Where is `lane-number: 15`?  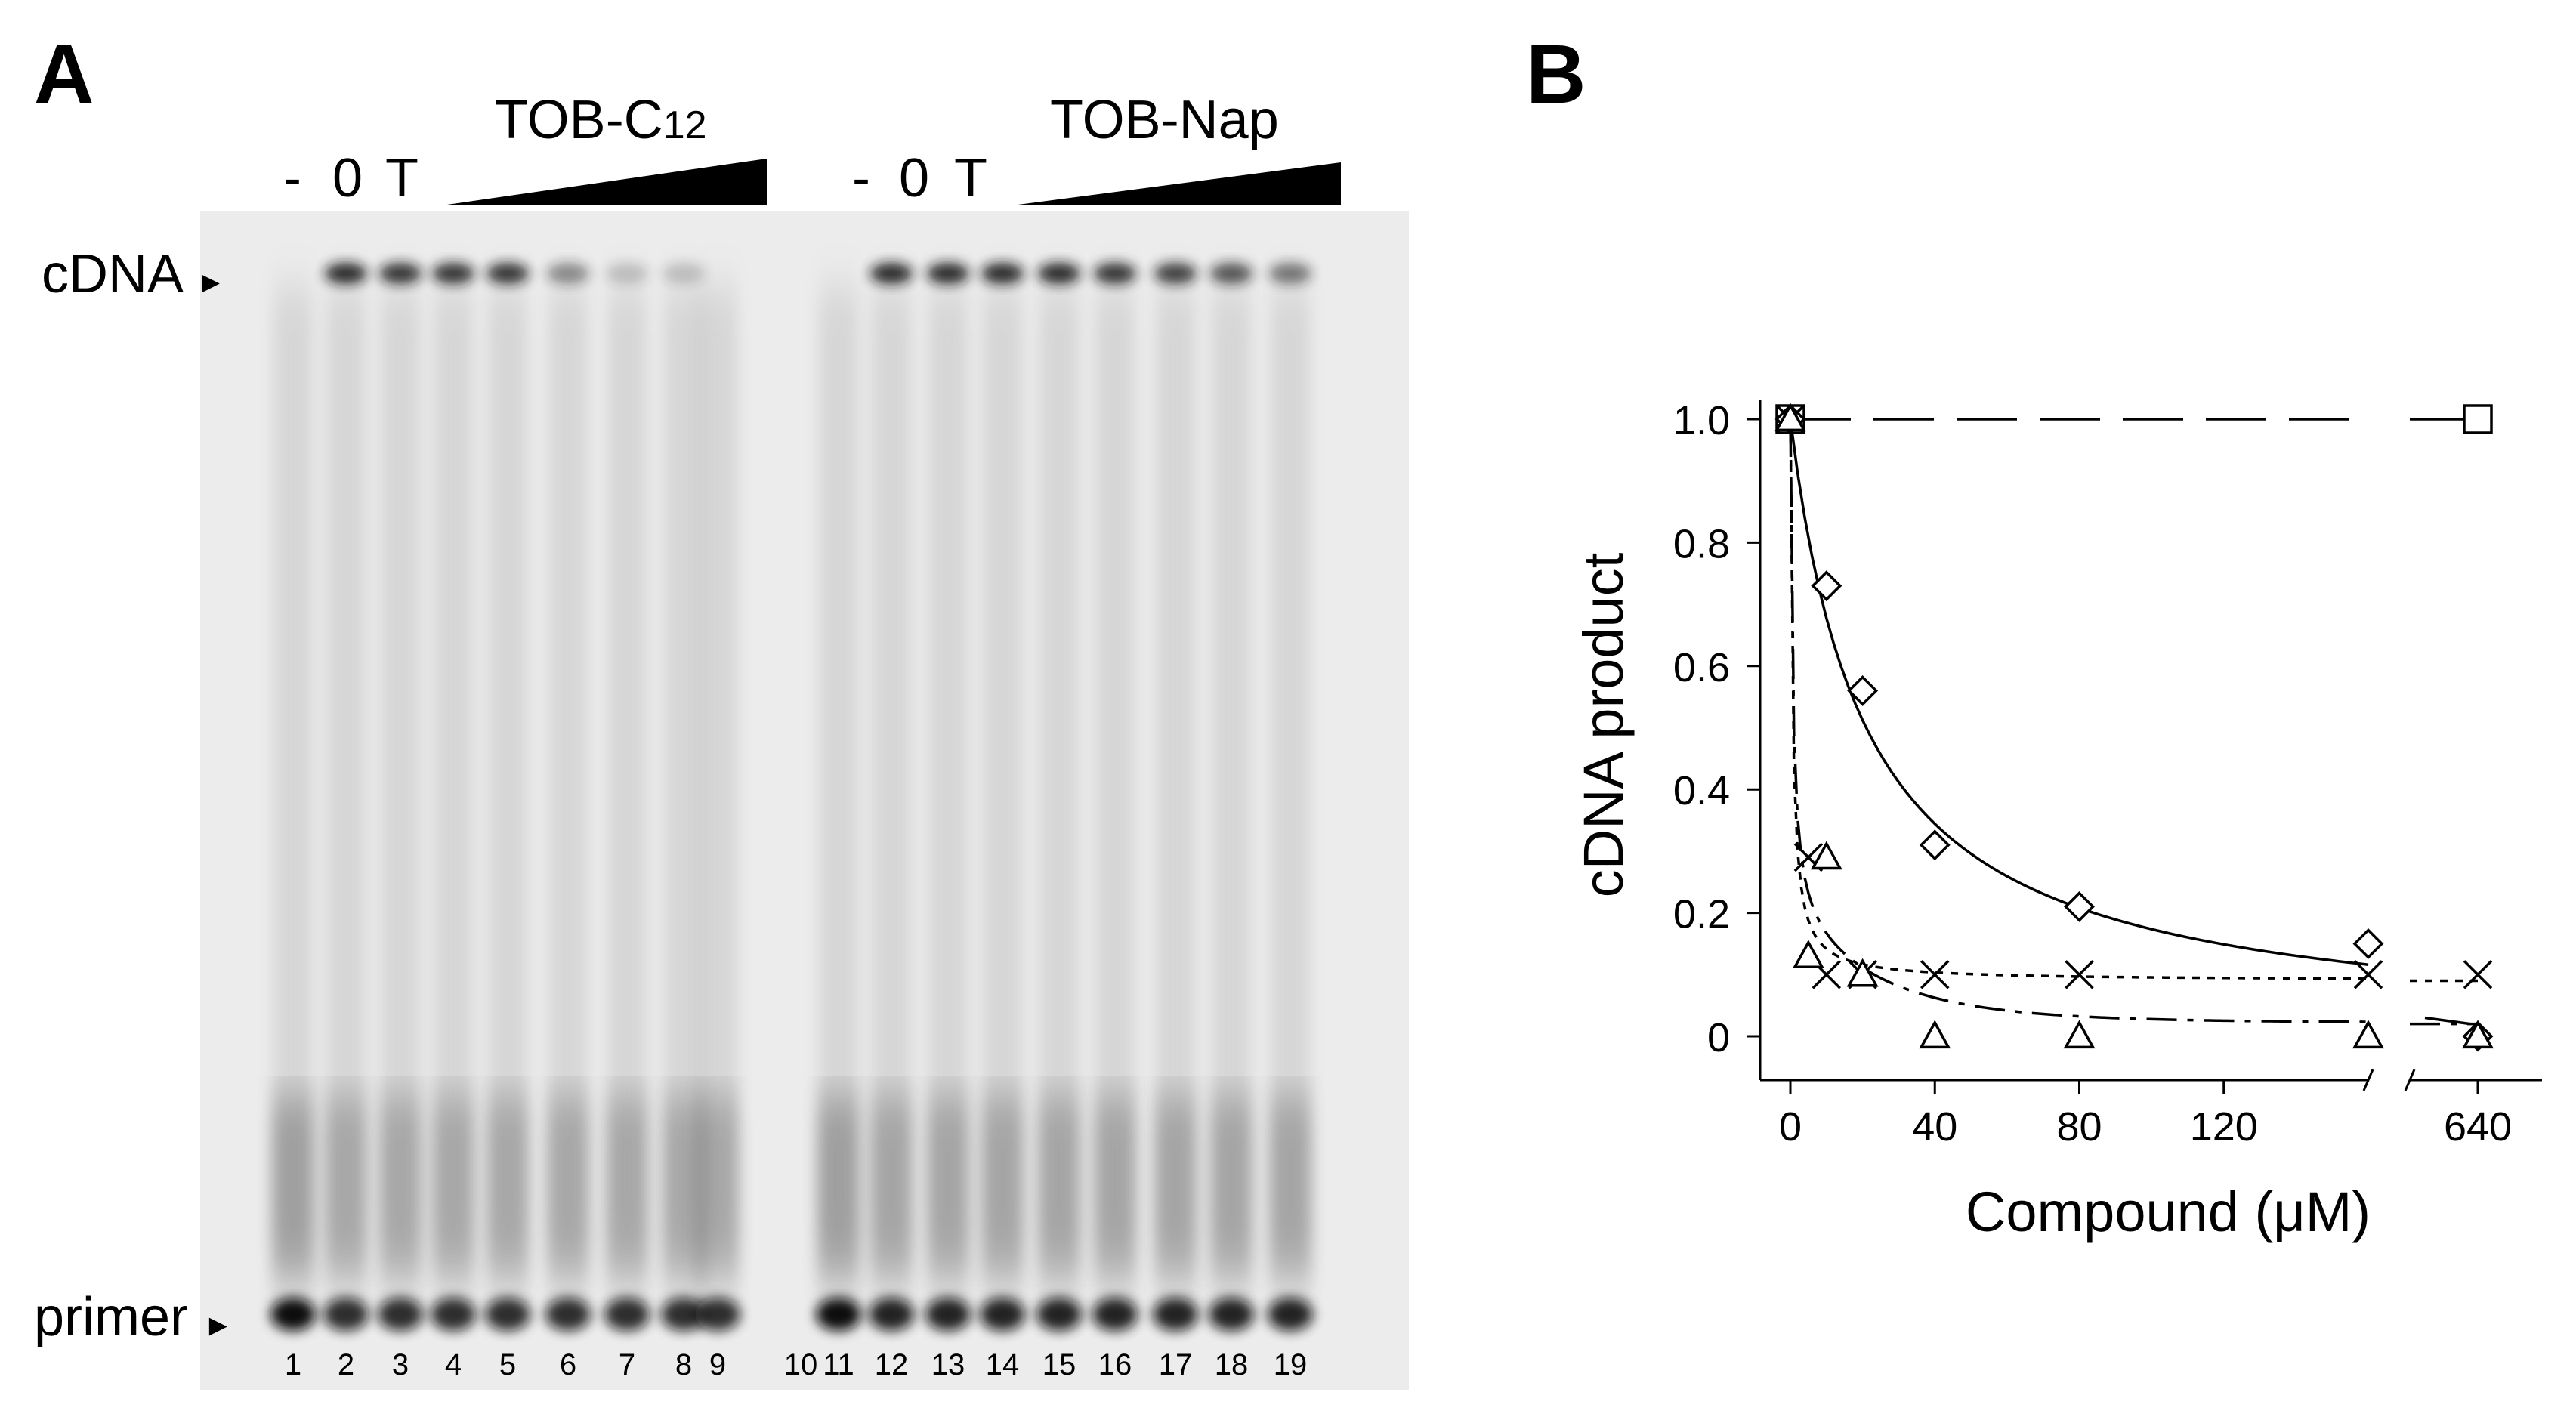 lane-number: 15 is located at coordinates (1059, 1364).